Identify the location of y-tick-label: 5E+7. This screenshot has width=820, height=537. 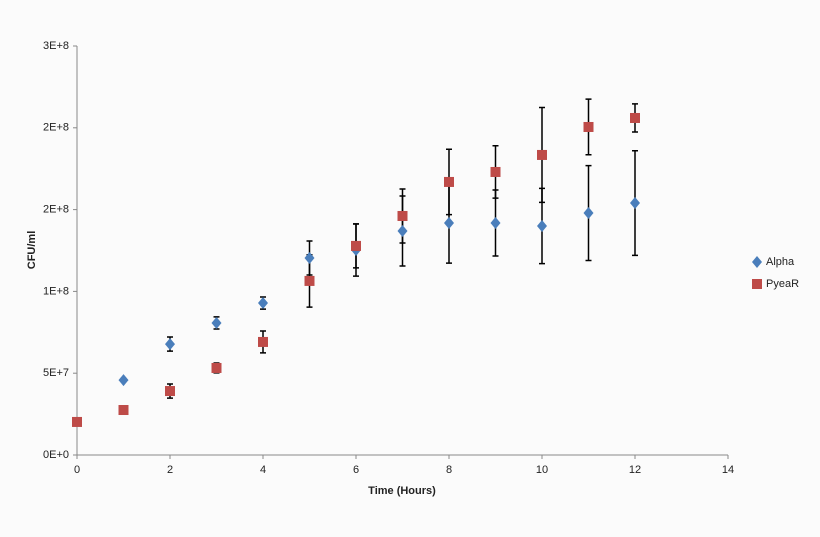
(56, 373).